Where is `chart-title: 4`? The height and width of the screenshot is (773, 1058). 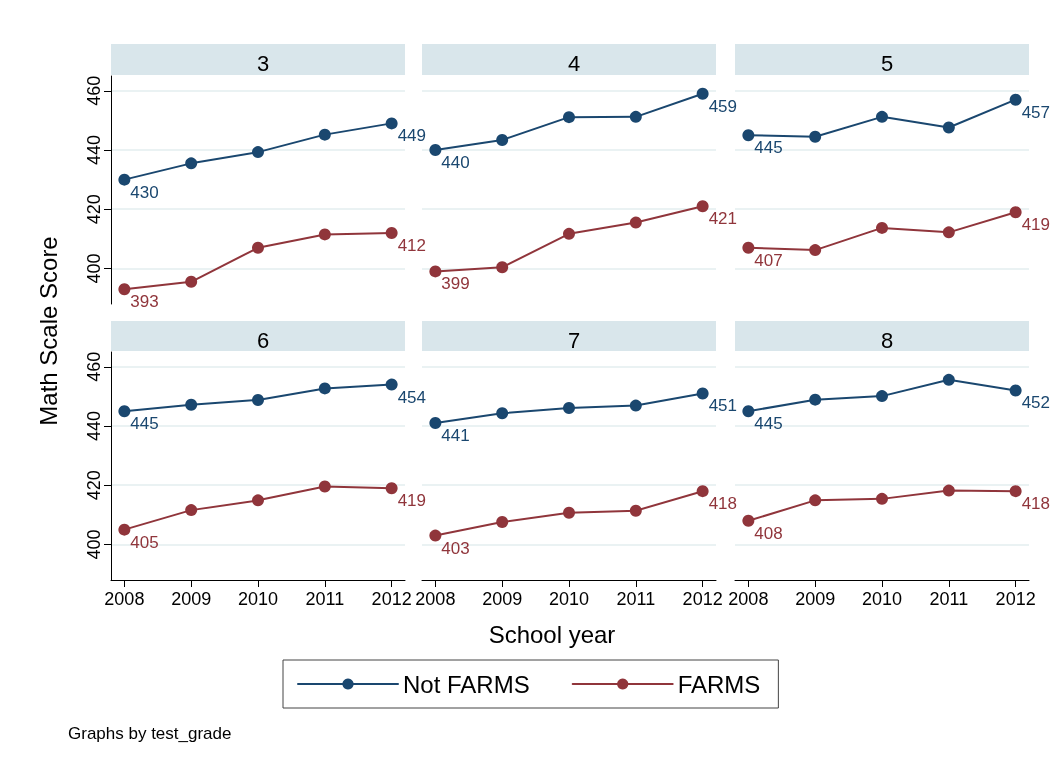
chart-title: 4 is located at coordinates (574, 63).